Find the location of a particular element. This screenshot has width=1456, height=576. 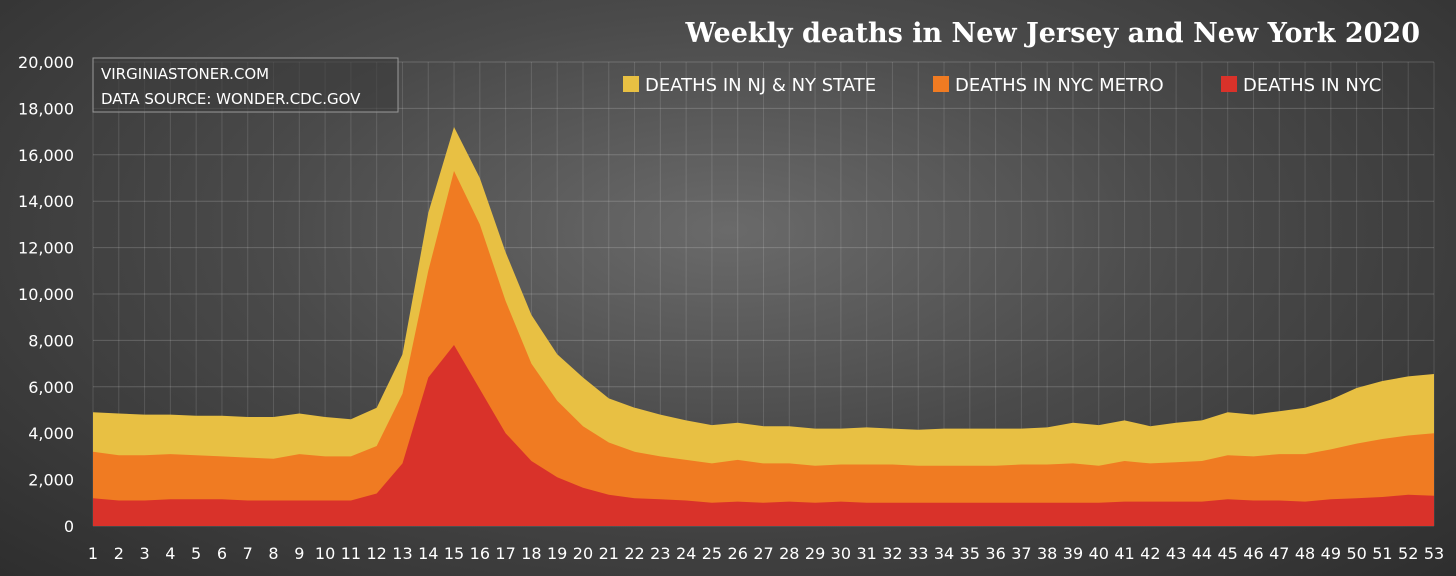

x-tick-label: 43 is located at coordinates (1176, 553).